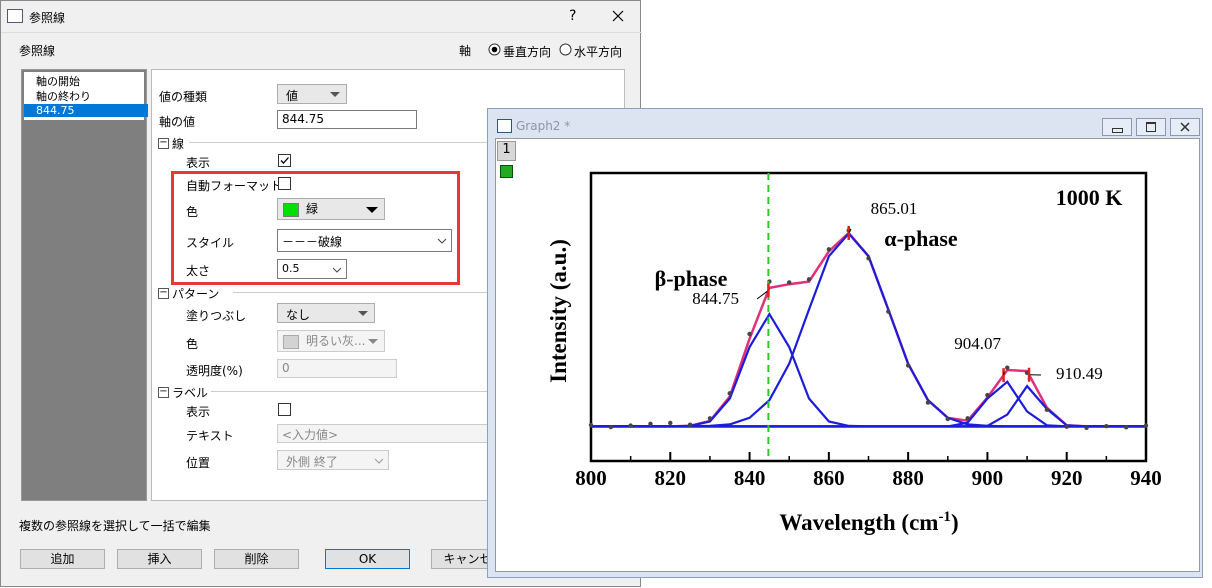  Describe the element at coordinates (312, 462) in the screenshot. I see `dropdown-value: 外側 終了` at that location.